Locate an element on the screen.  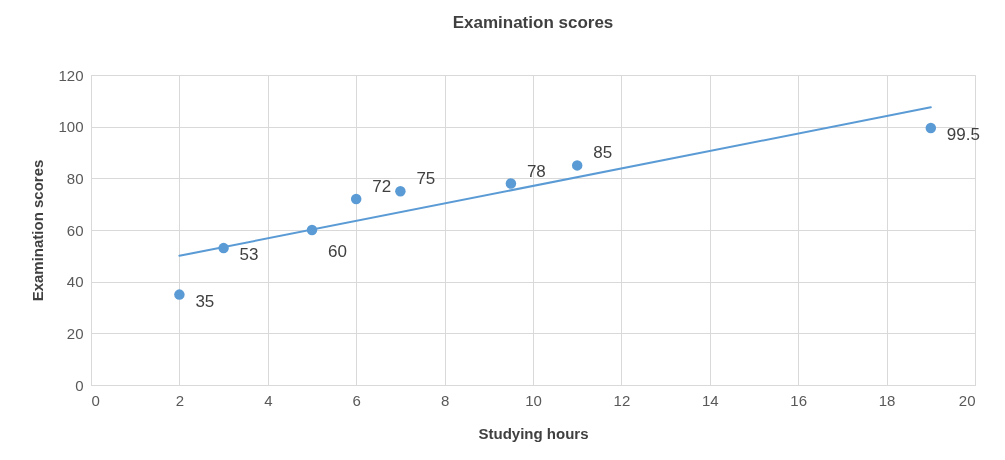
y-tick-label: 20 is located at coordinates (75, 333).